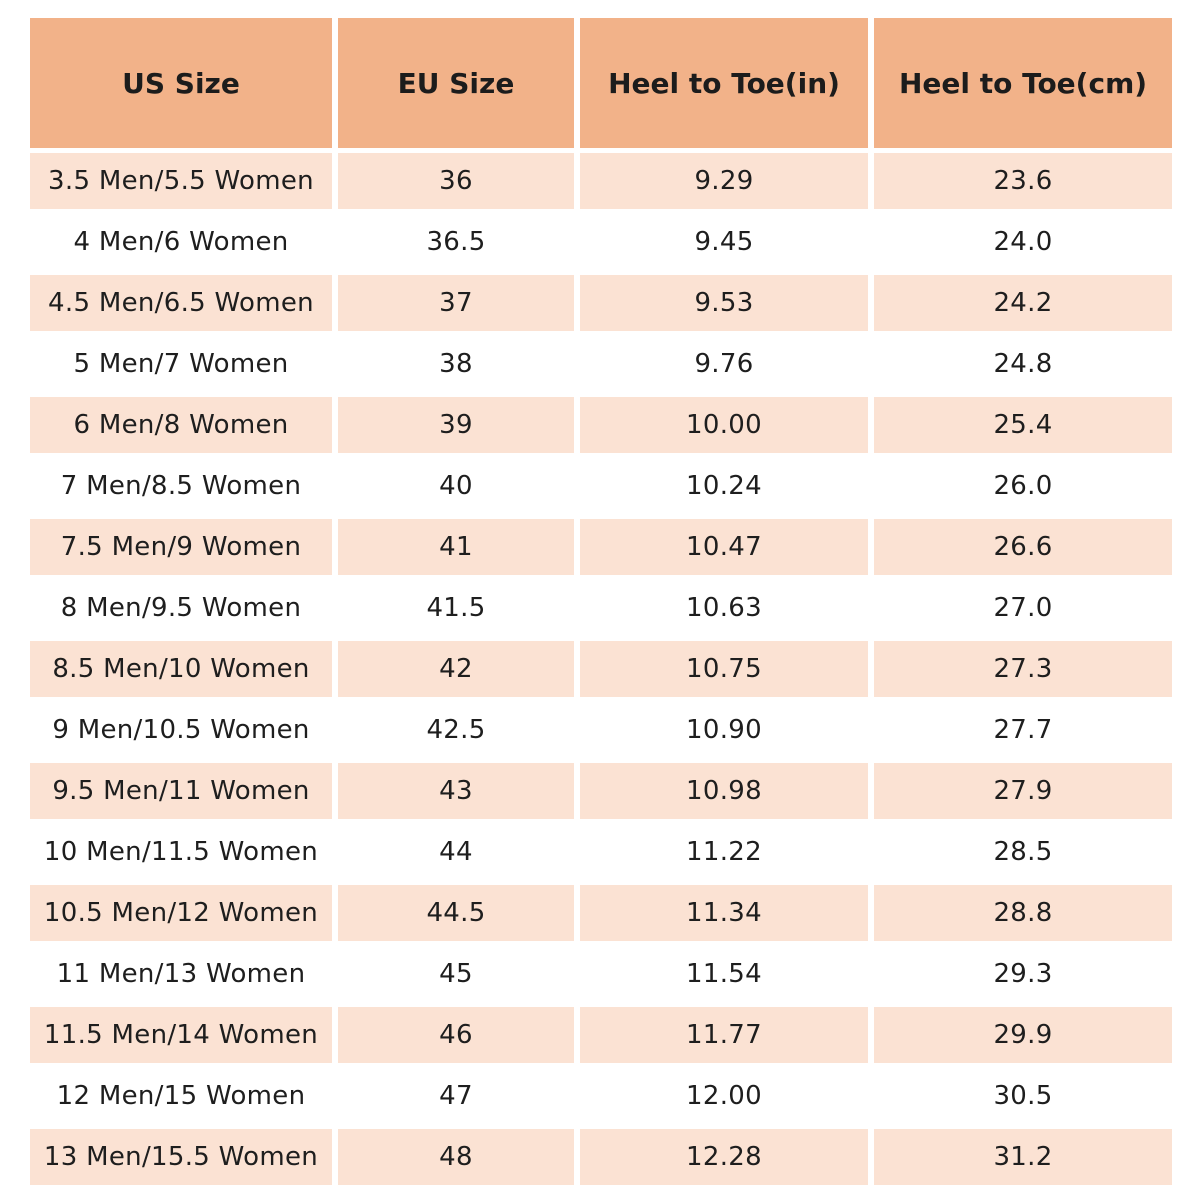 The width and height of the screenshot is (1200, 1200). I want to click on eu-size-cell: 42, so click(456, 669).